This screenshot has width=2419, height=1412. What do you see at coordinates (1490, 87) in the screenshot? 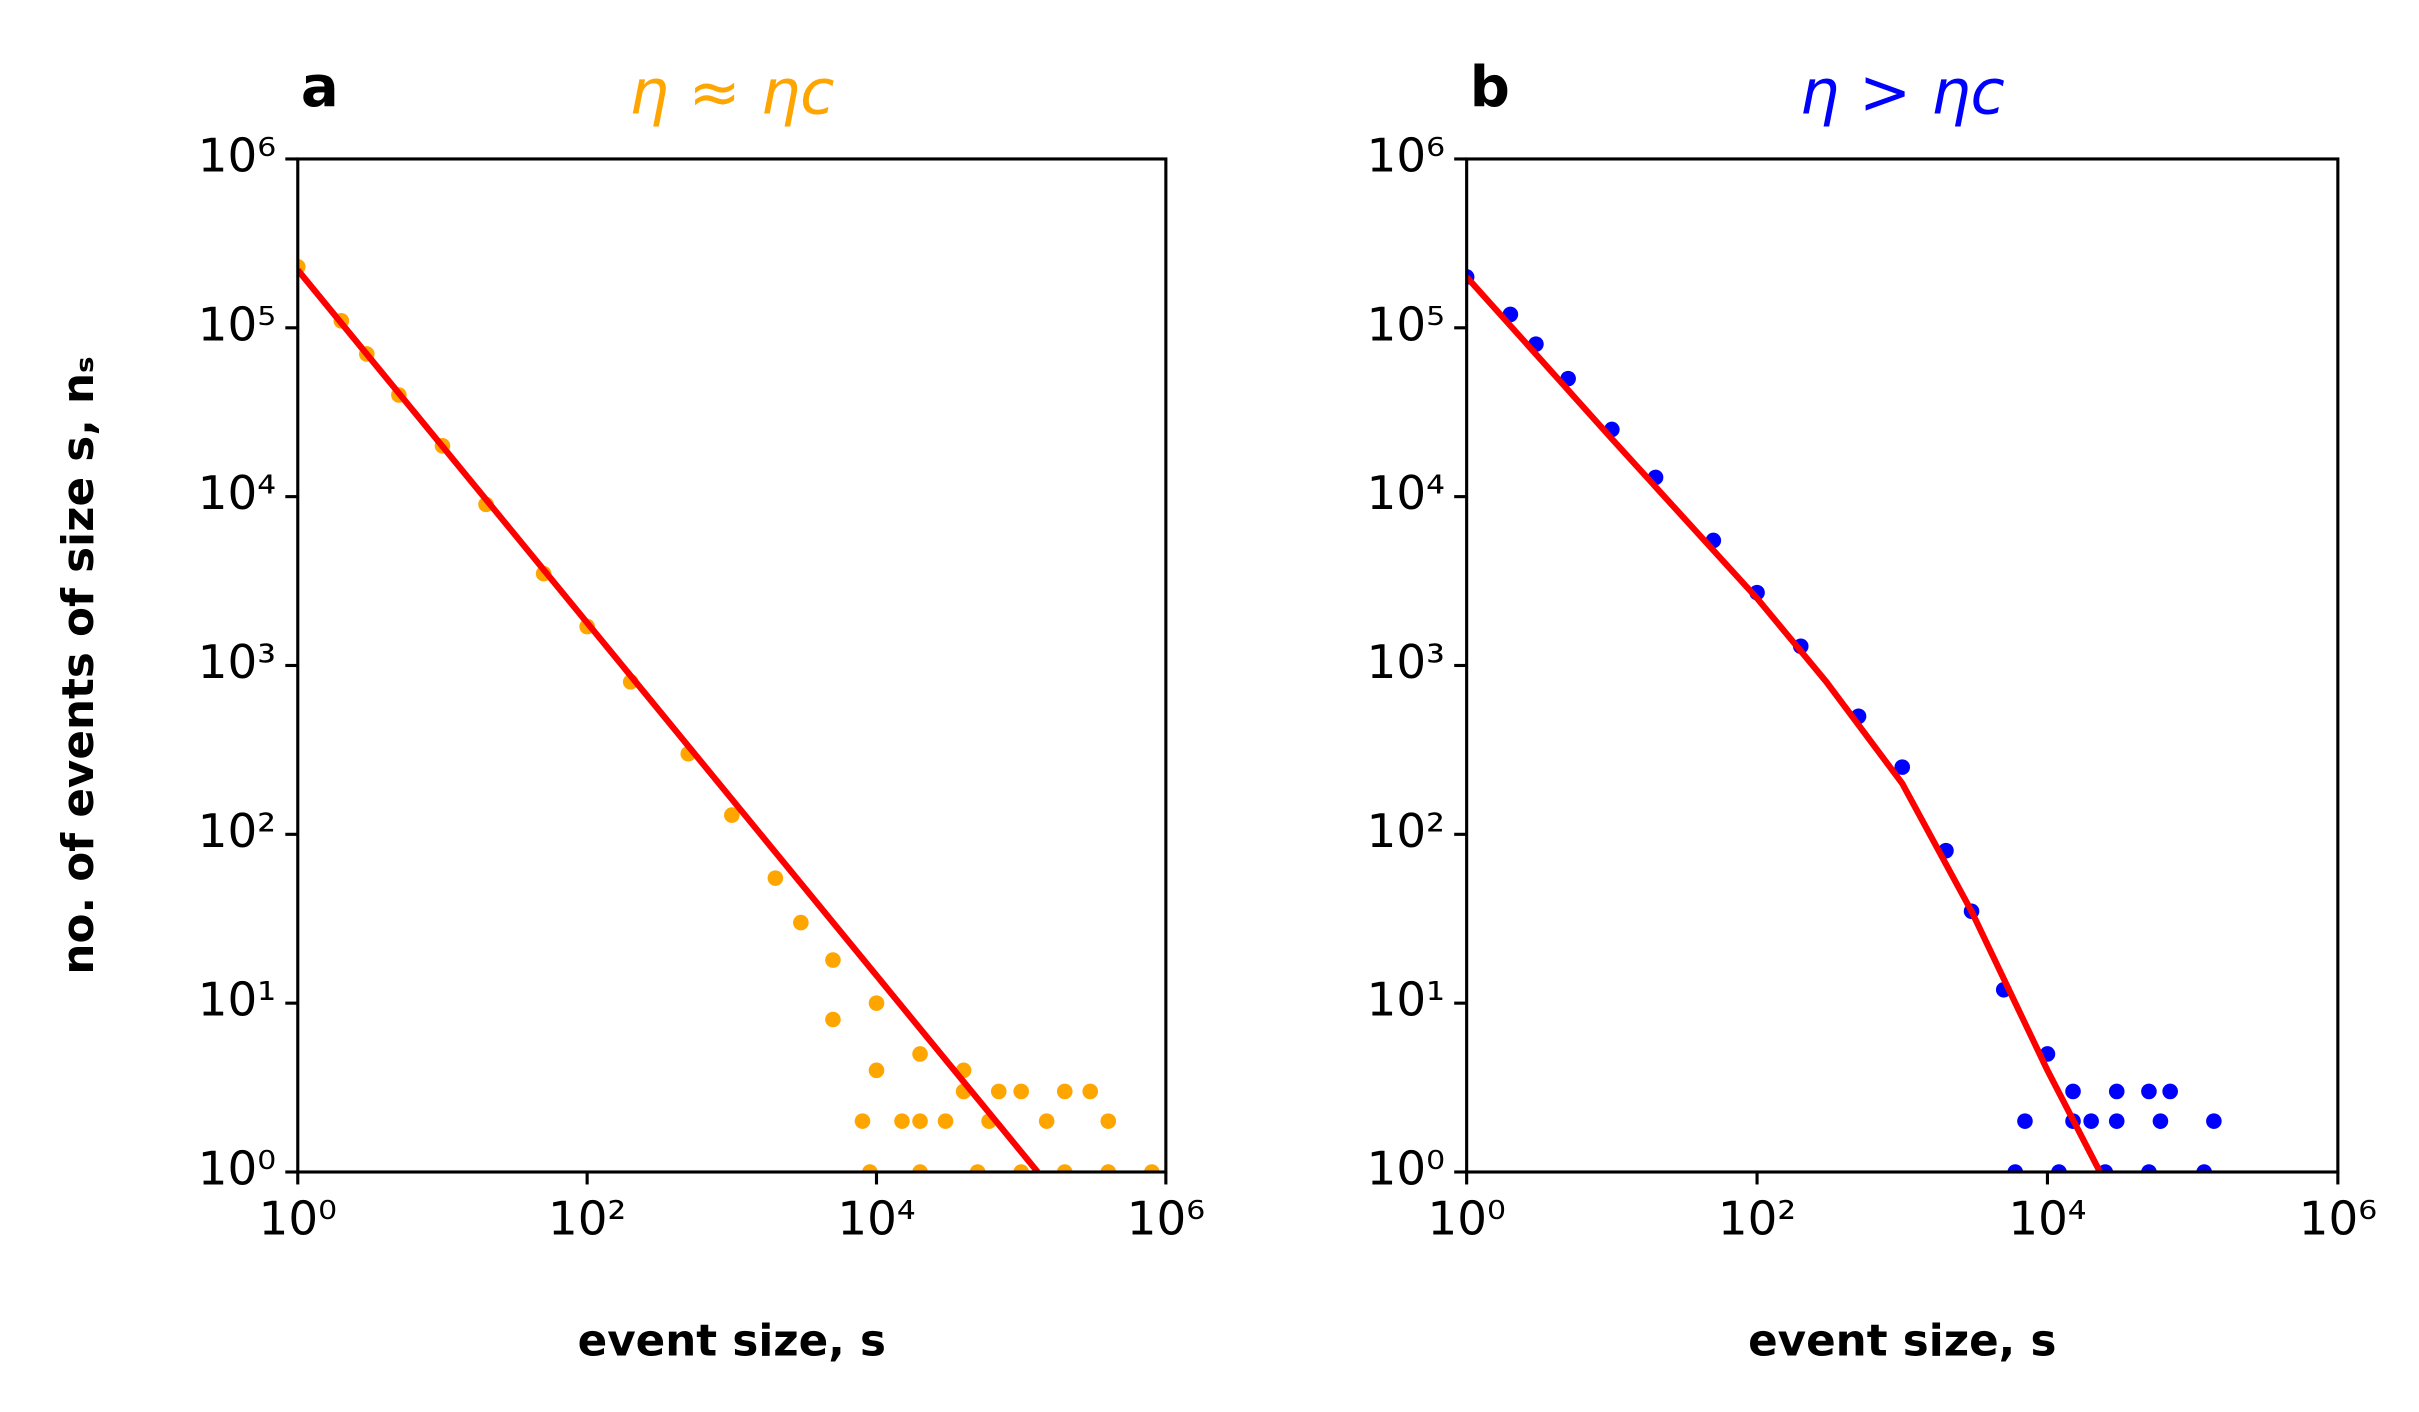
I see `panel-label: b` at bounding box center [1490, 87].